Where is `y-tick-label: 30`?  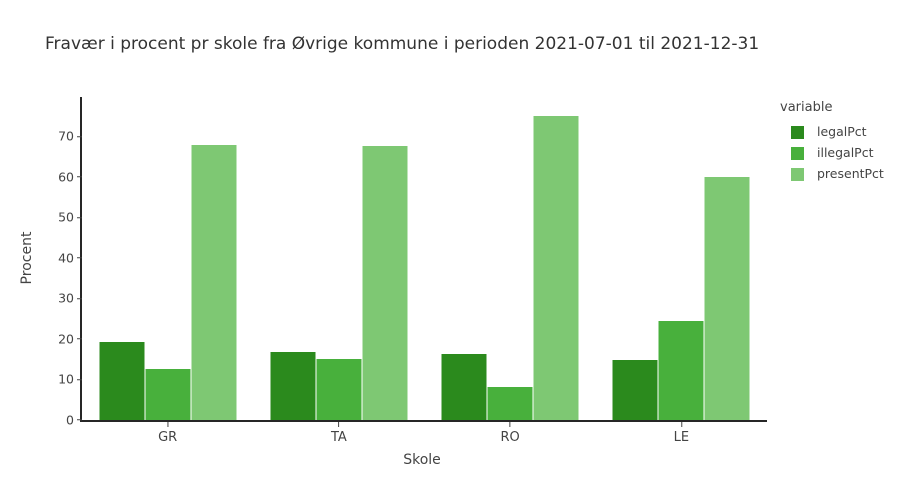
y-tick-label: 30 is located at coordinates (66, 298).